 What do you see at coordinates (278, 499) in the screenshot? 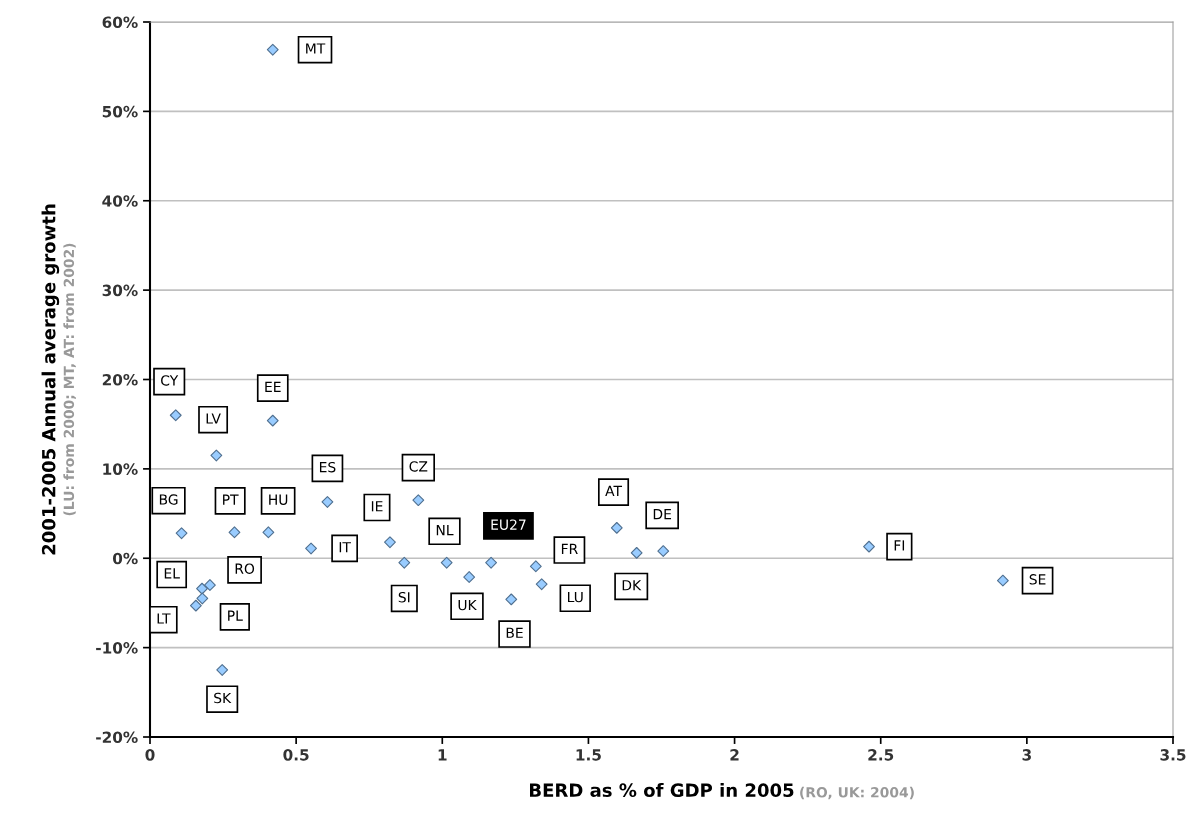
I see `annotation: HU` at bounding box center [278, 499].